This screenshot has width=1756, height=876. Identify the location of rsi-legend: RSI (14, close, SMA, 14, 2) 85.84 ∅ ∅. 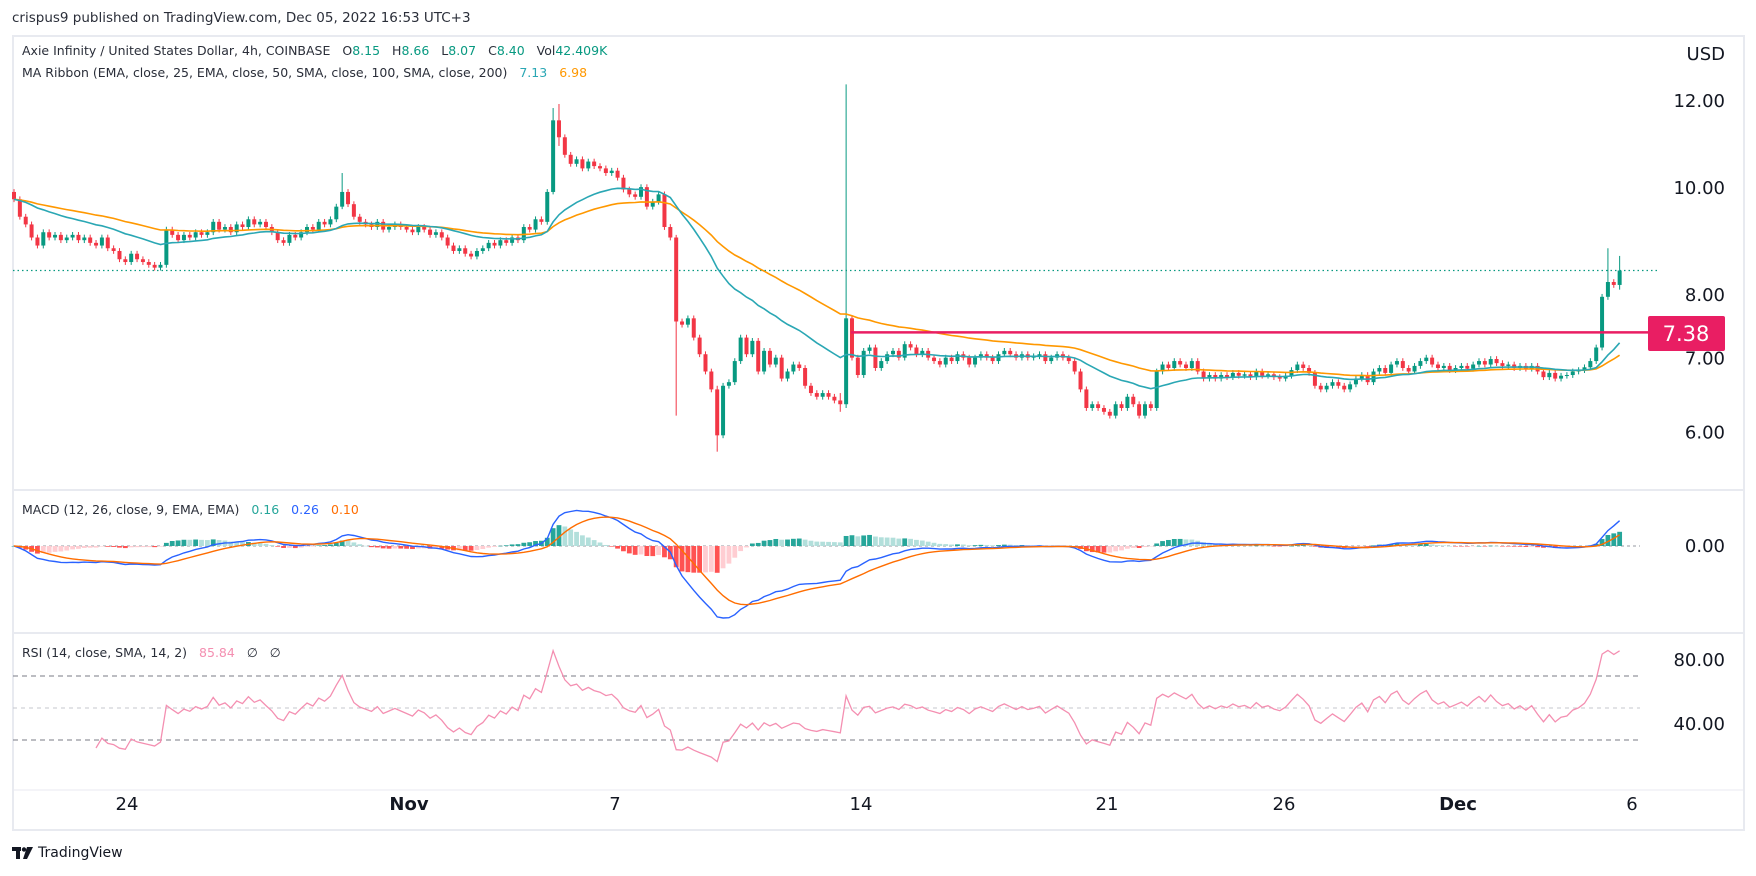
(151, 652).